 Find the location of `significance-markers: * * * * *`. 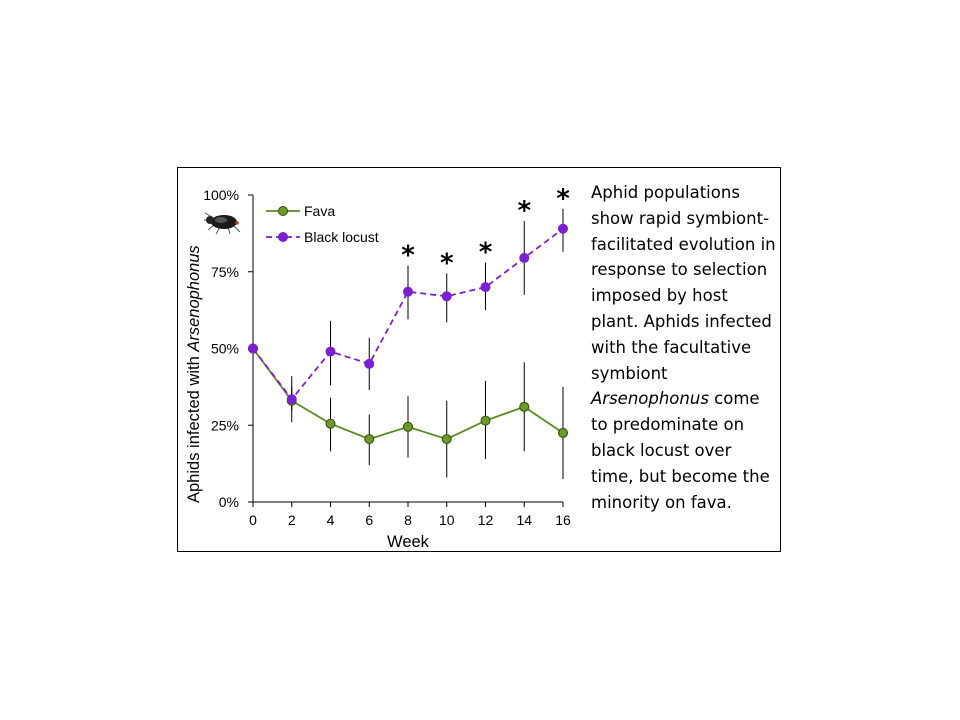

significance-markers: * * * * * is located at coordinates (485, 231).